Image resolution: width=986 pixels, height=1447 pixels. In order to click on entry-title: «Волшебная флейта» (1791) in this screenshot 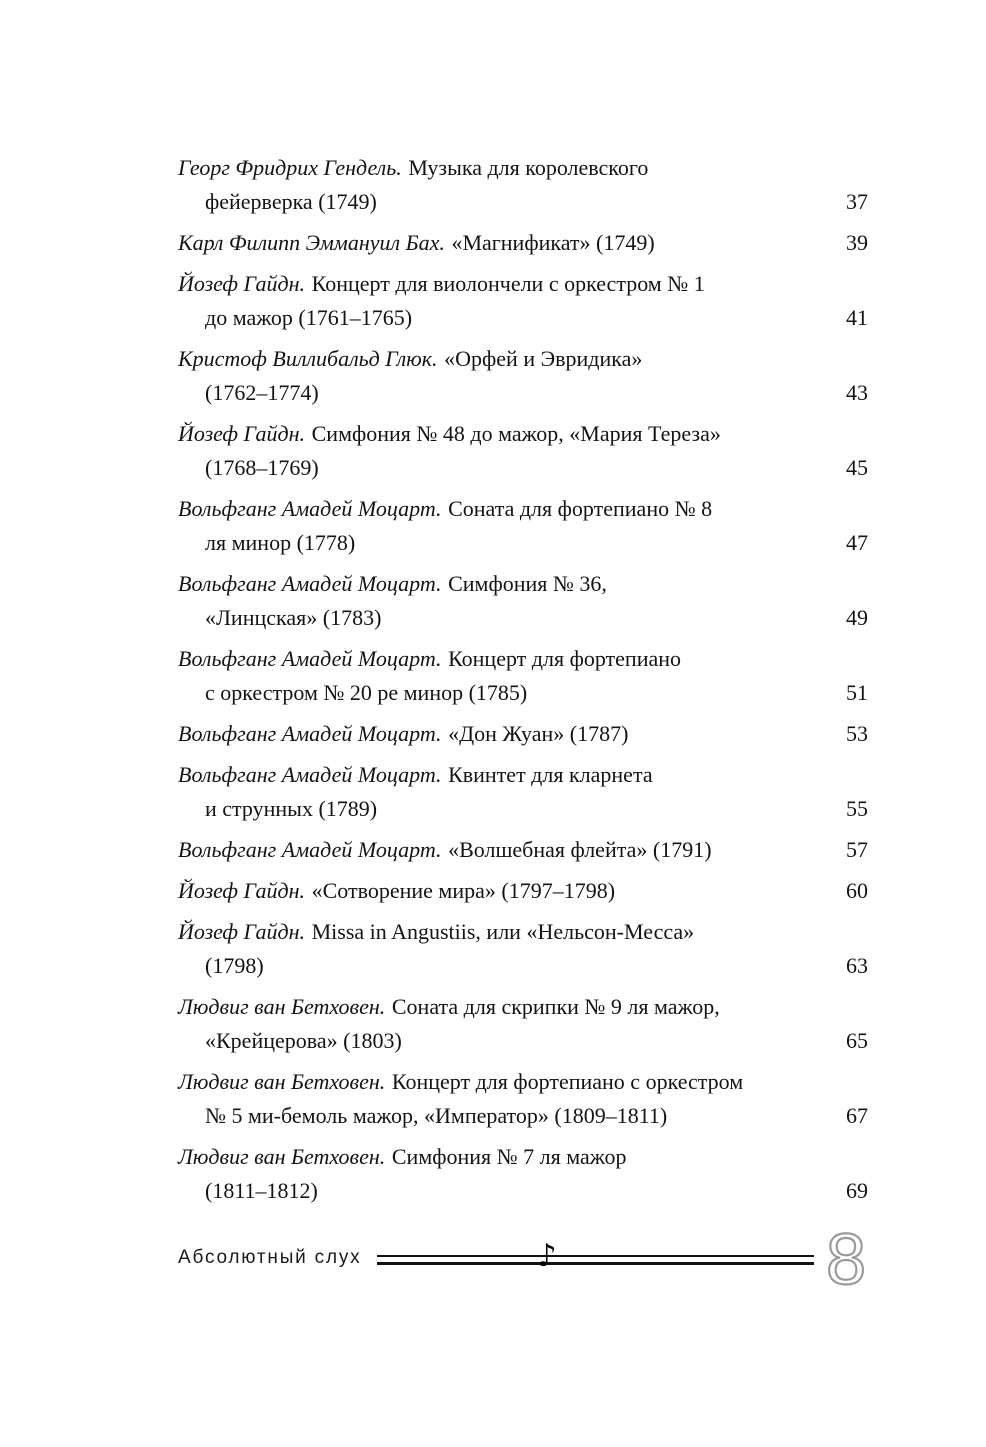, I will do `click(580, 849)`.